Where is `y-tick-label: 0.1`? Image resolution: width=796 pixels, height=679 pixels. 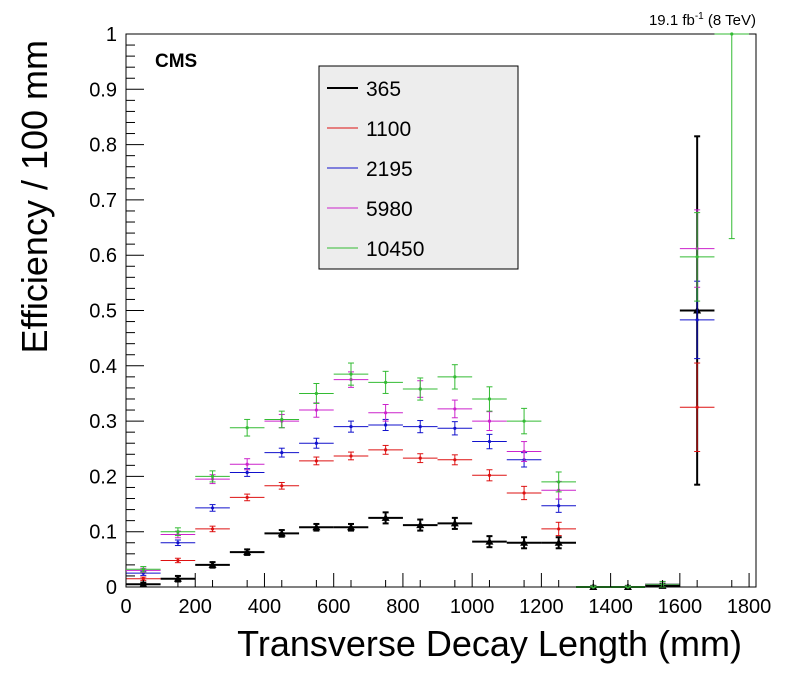 y-tick-label: 0.1 is located at coordinates (103, 533).